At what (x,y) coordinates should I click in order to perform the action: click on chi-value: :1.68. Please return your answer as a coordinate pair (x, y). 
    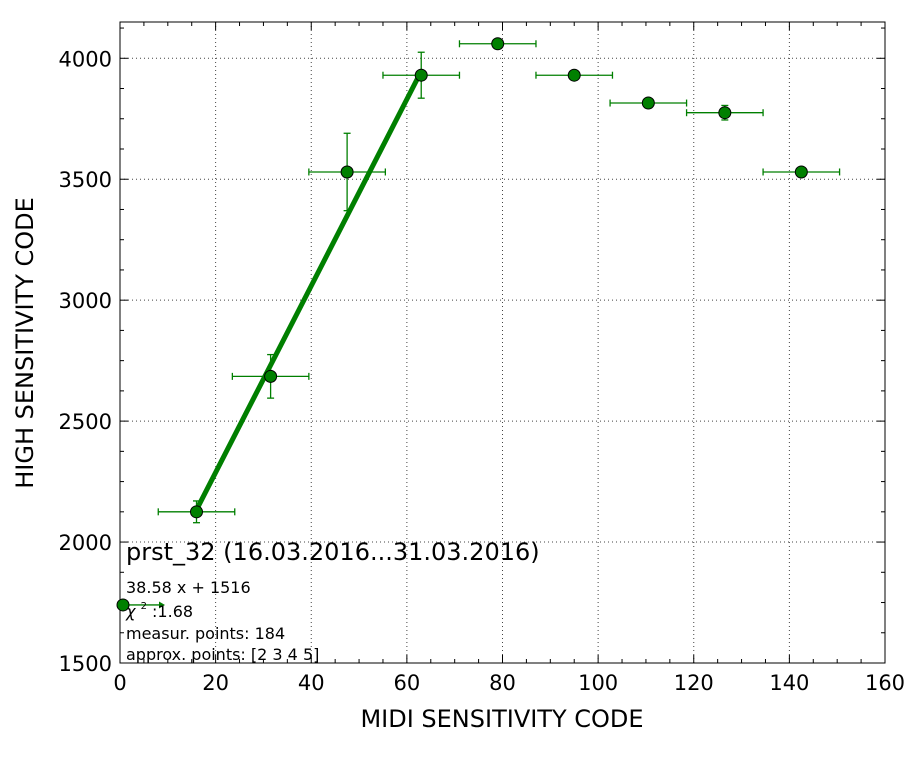
    Looking at the image, I should click on (172, 611).